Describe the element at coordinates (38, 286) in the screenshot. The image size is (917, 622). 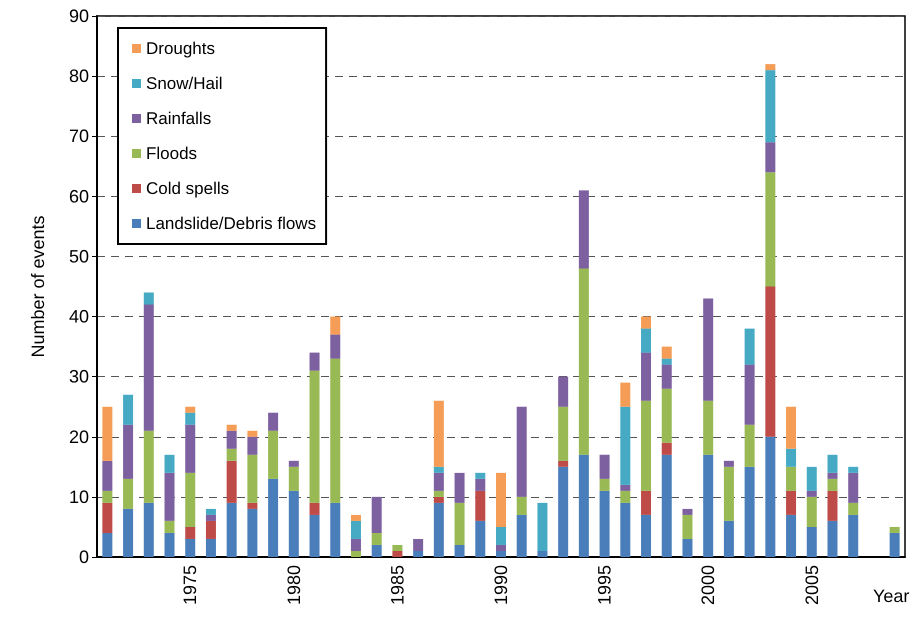
I see `y-axis-title: Number of events` at that location.